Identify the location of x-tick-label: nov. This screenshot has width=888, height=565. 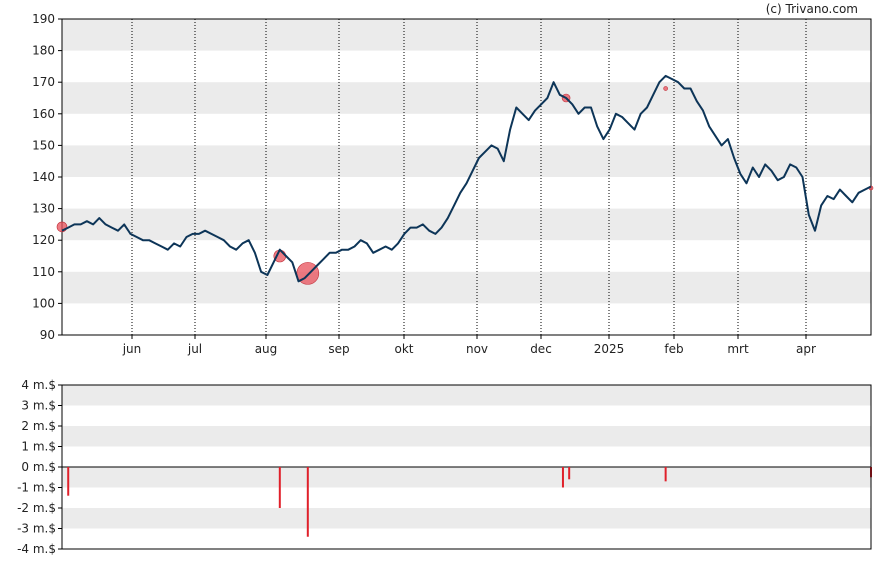
(477, 349).